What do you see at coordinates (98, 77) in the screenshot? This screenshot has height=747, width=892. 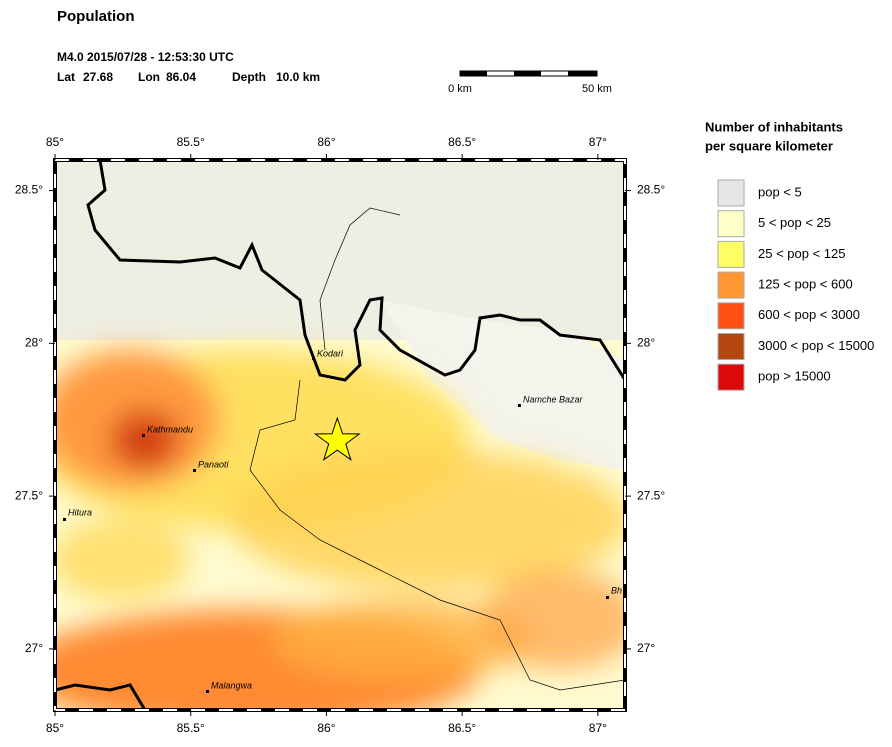 I see `lat-value: 27.68` at bounding box center [98, 77].